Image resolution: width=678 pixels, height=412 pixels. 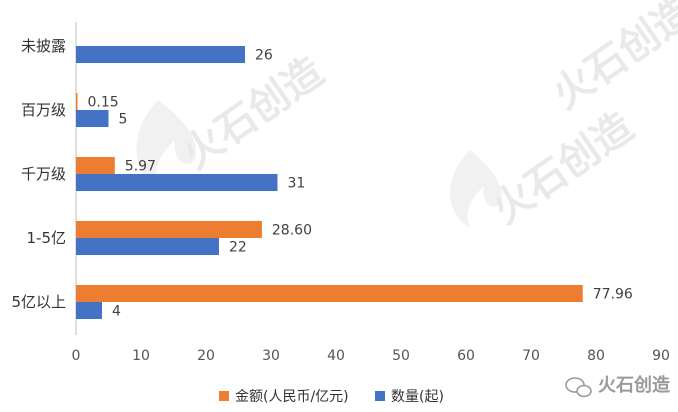 I want to click on category-label: 5亿以上, so click(x=38, y=302).